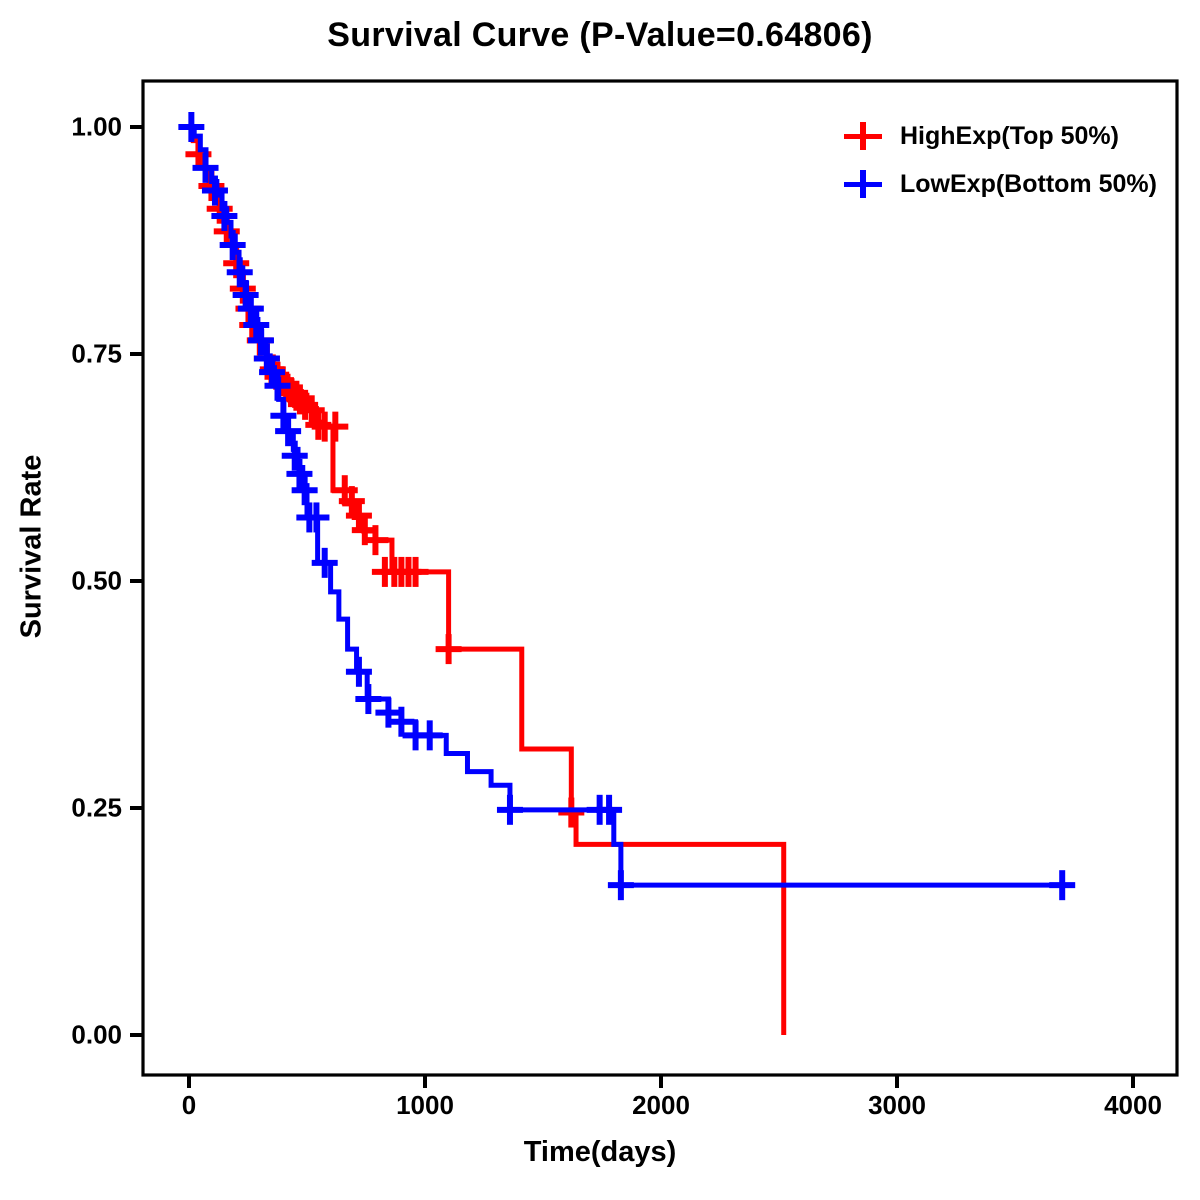 The height and width of the screenshot is (1200, 1200). I want to click on legend-label-low-exp: LowExp(Bottom 50%), so click(1028, 183).